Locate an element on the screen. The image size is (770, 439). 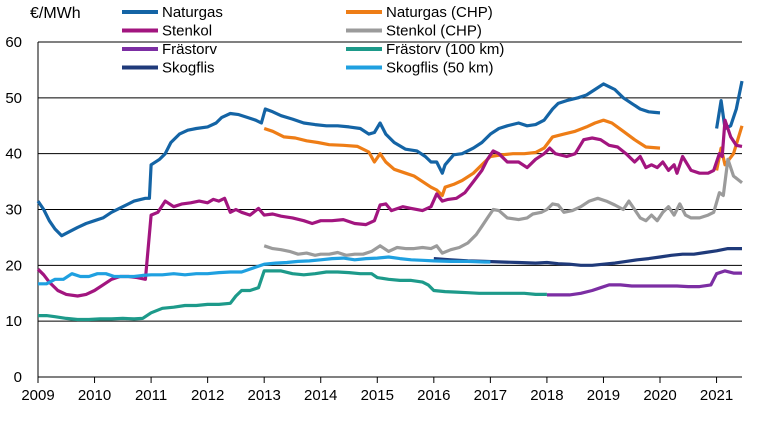
x-tick-label: 2011 is located at coordinates (151, 395).